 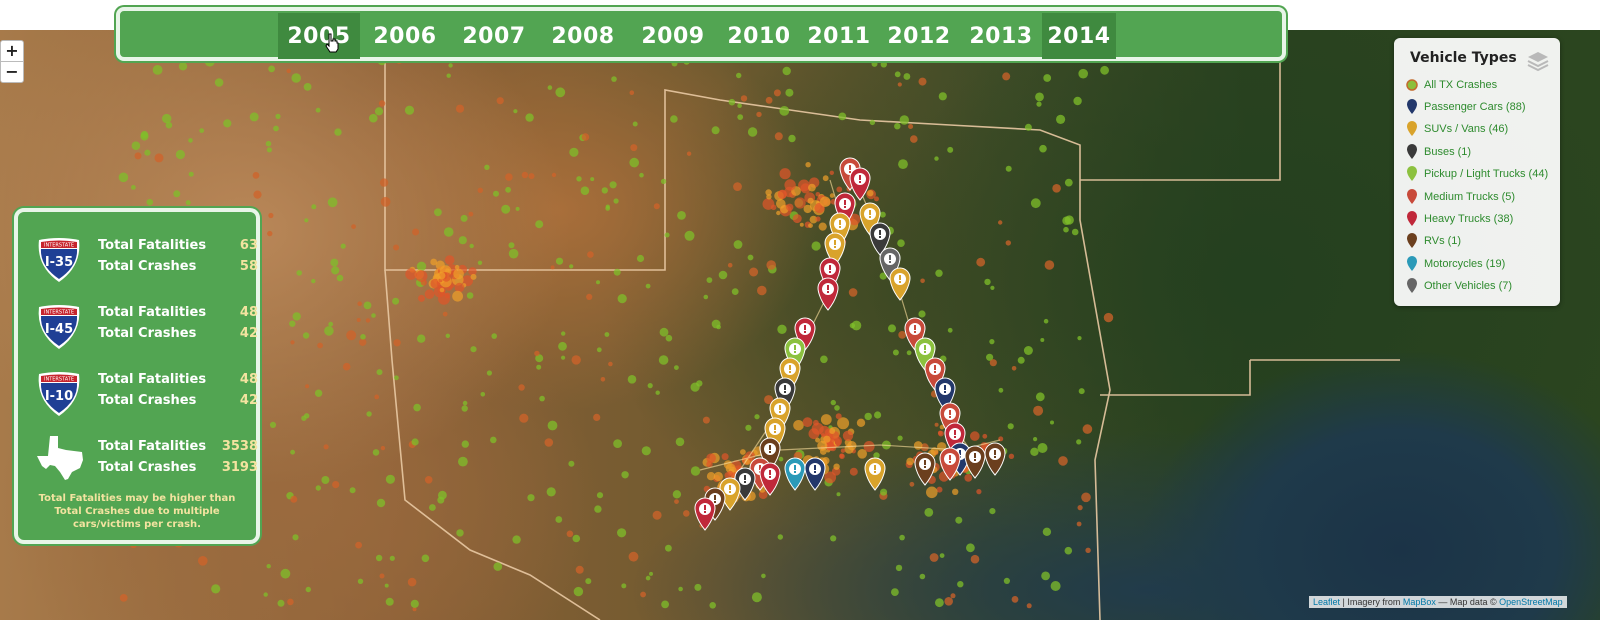 What do you see at coordinates (1438, 152) in the screenshot?
I see `legend-item-buses: Buses (1)` at bounding box center [1438, 152].